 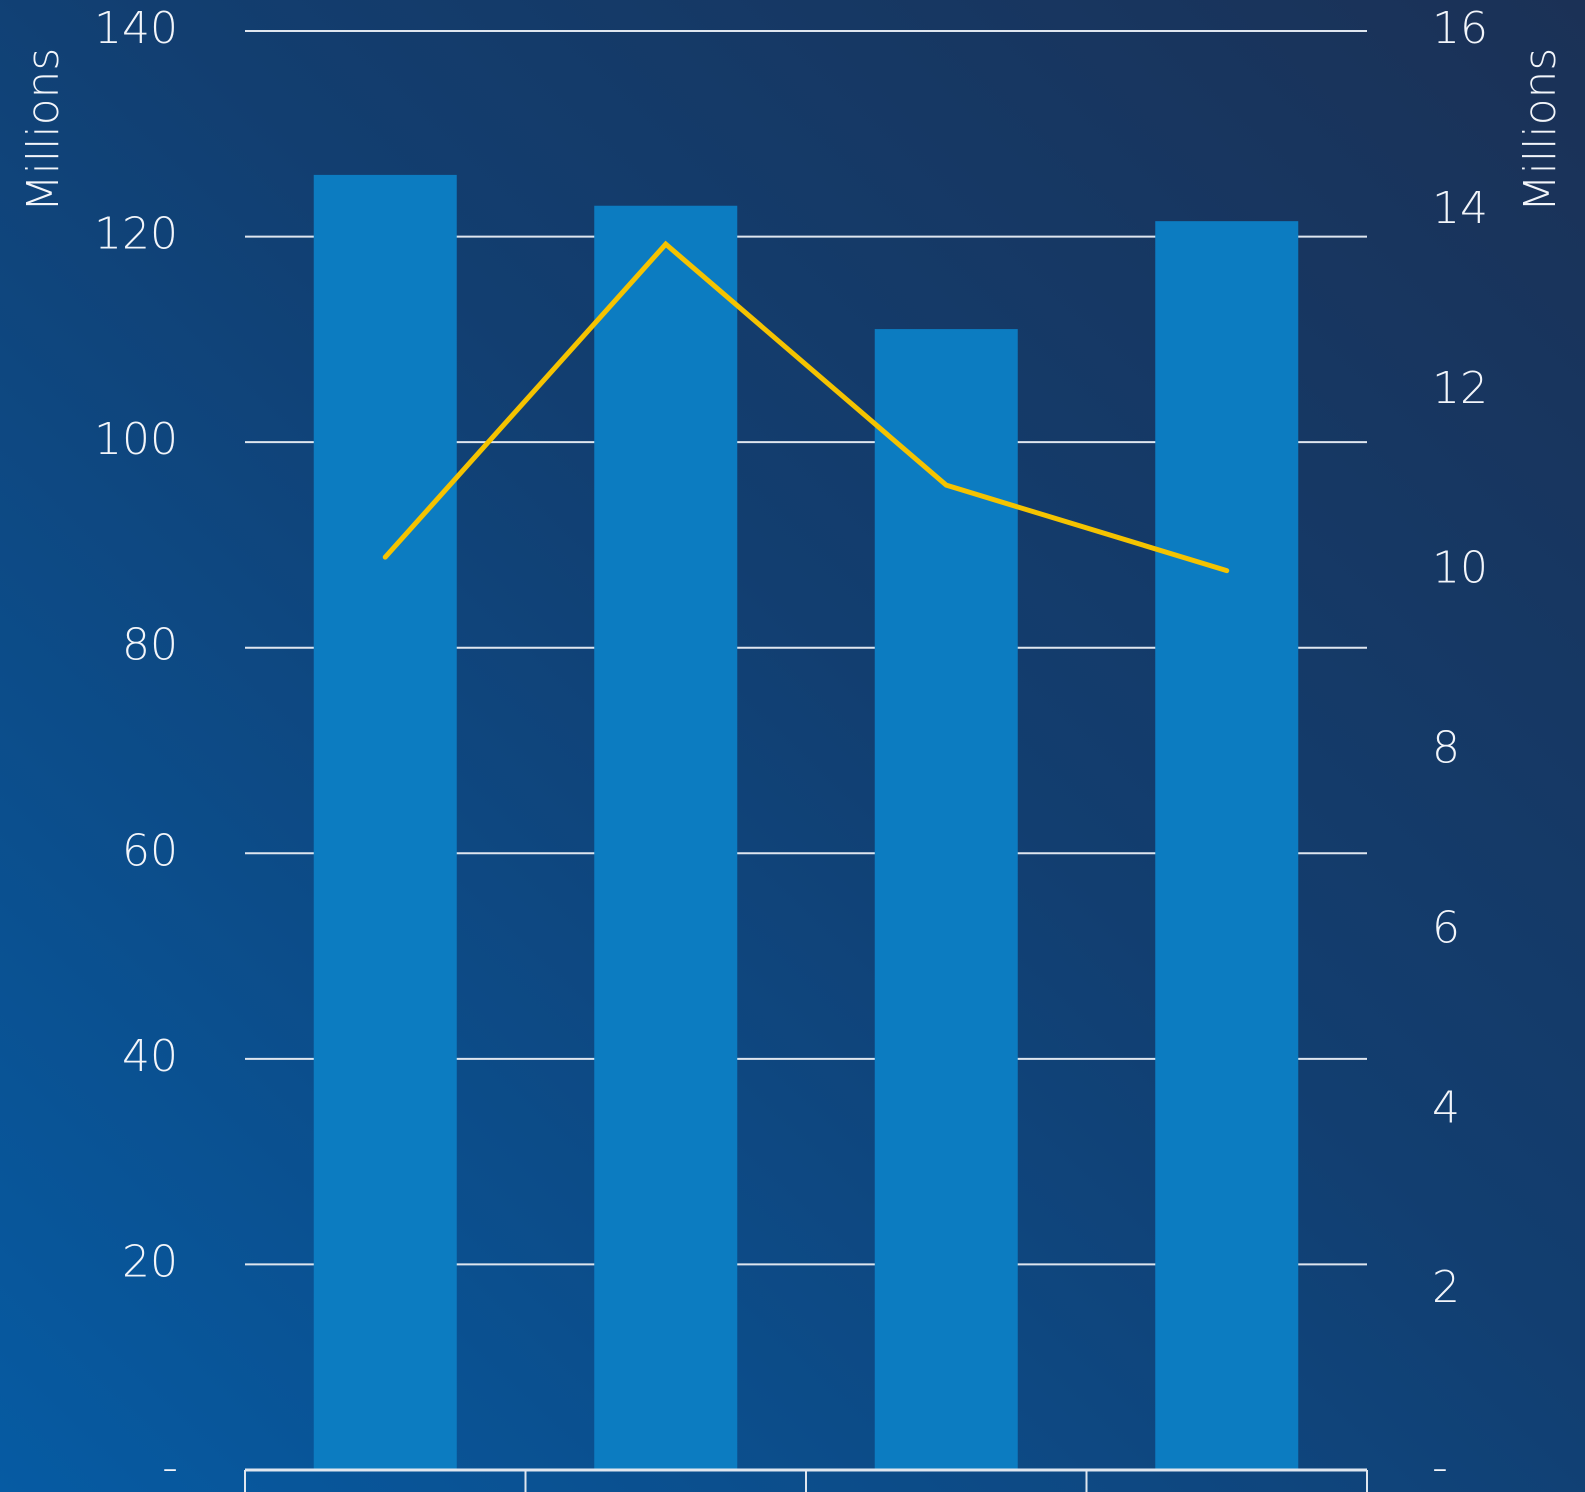 I want to click on y-tick-label: -, so click(x=170, y=1467).